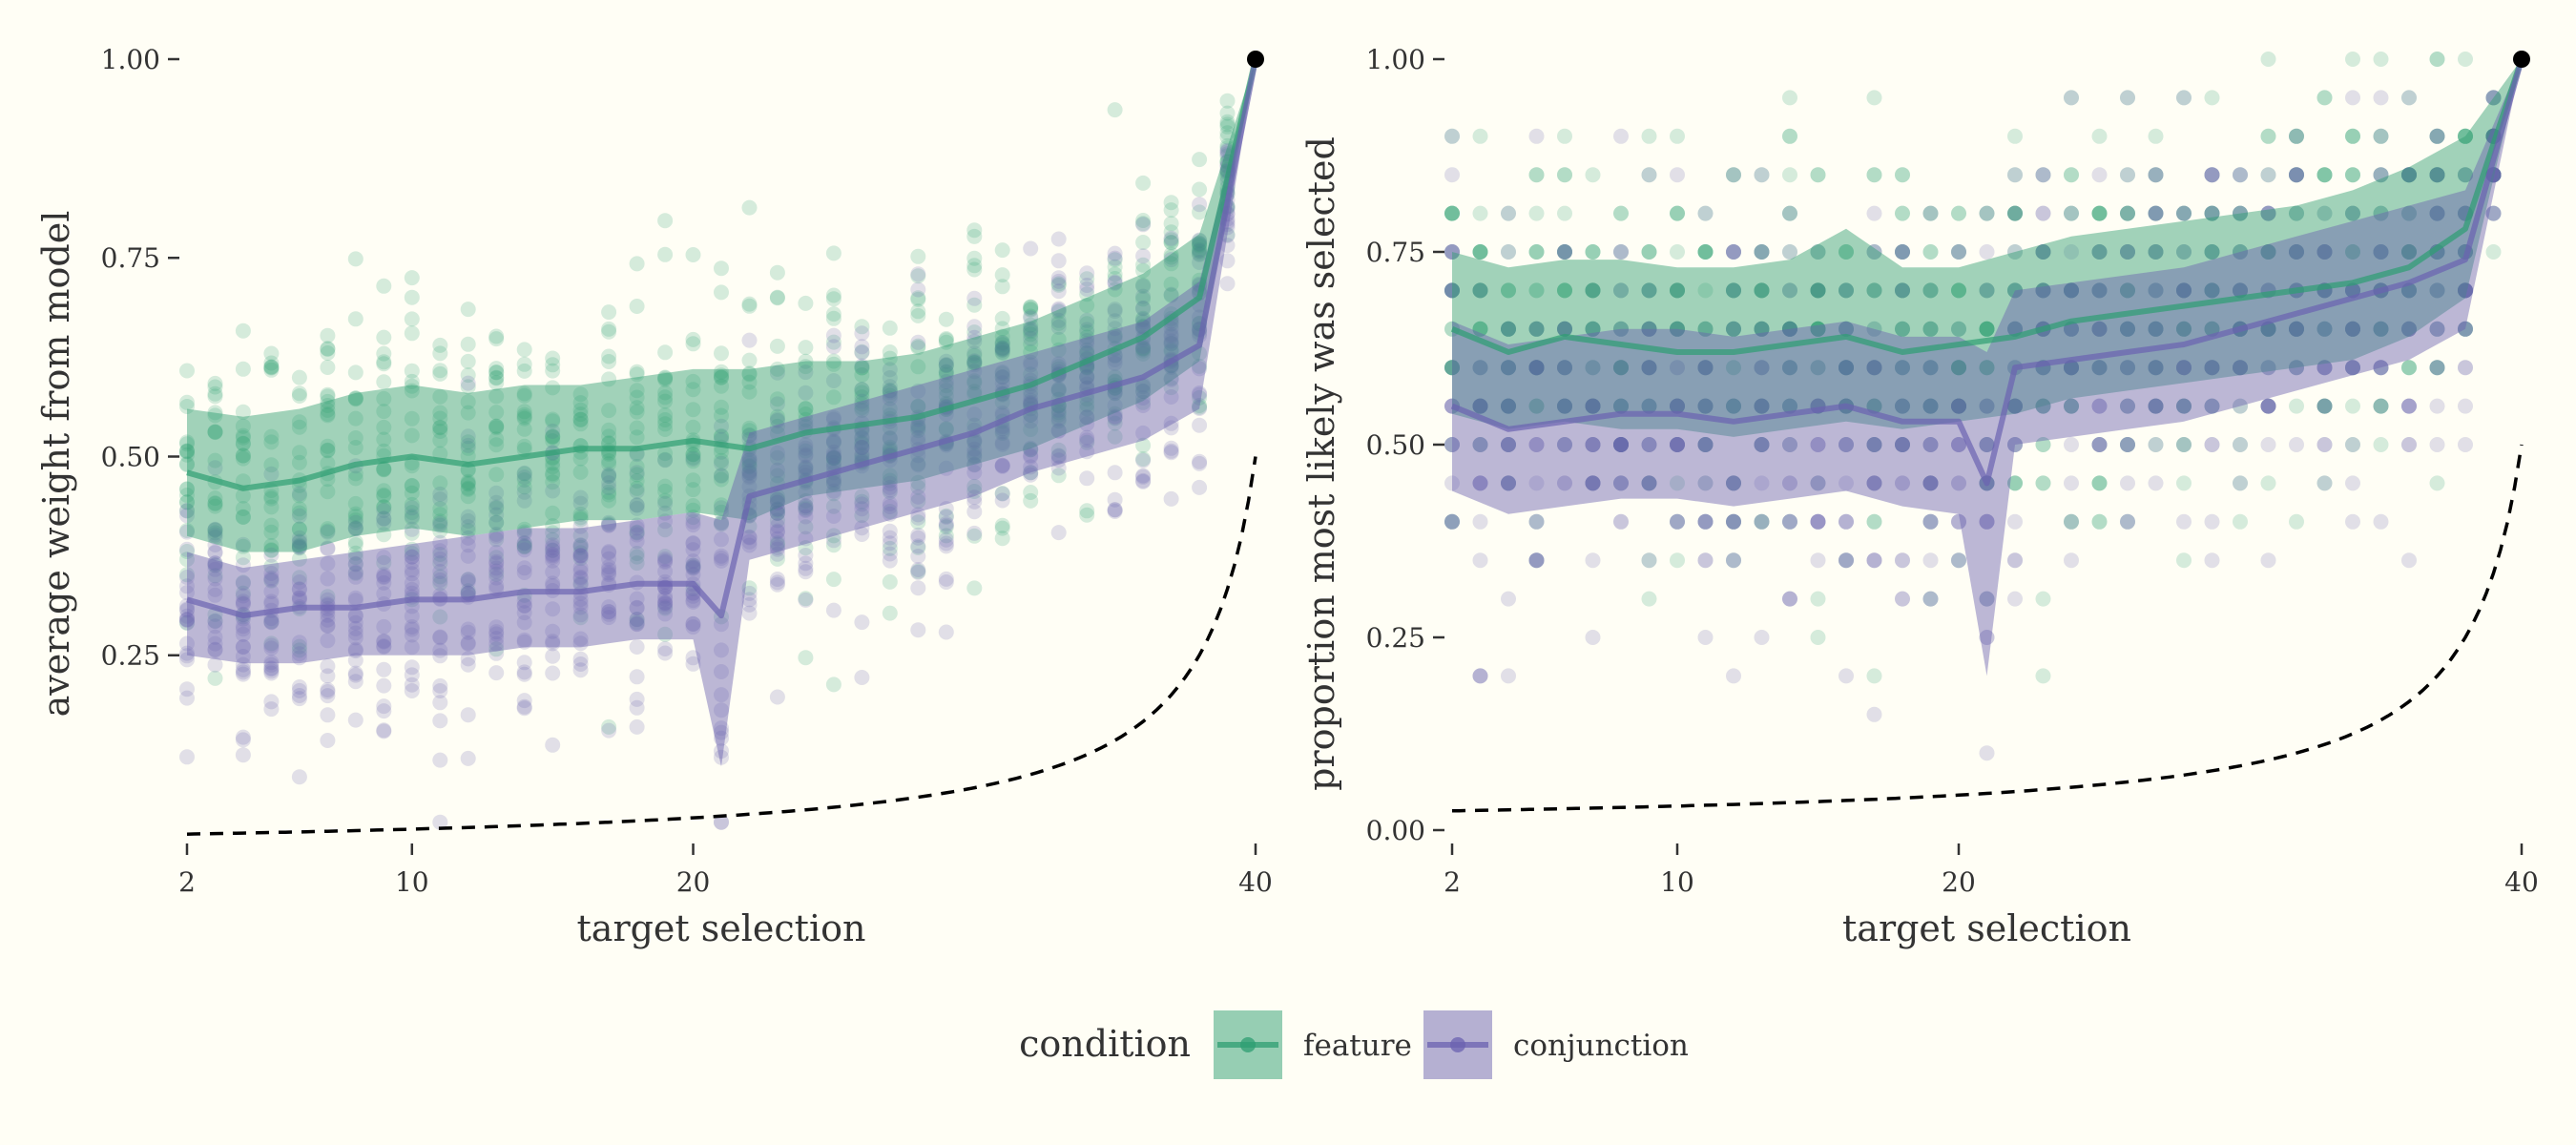 The height and width of the screenshot is (1145, 2576). Describe the element at coordinates (1105, 1044) in the screenshot. I see `legend-title: condition` at that location.